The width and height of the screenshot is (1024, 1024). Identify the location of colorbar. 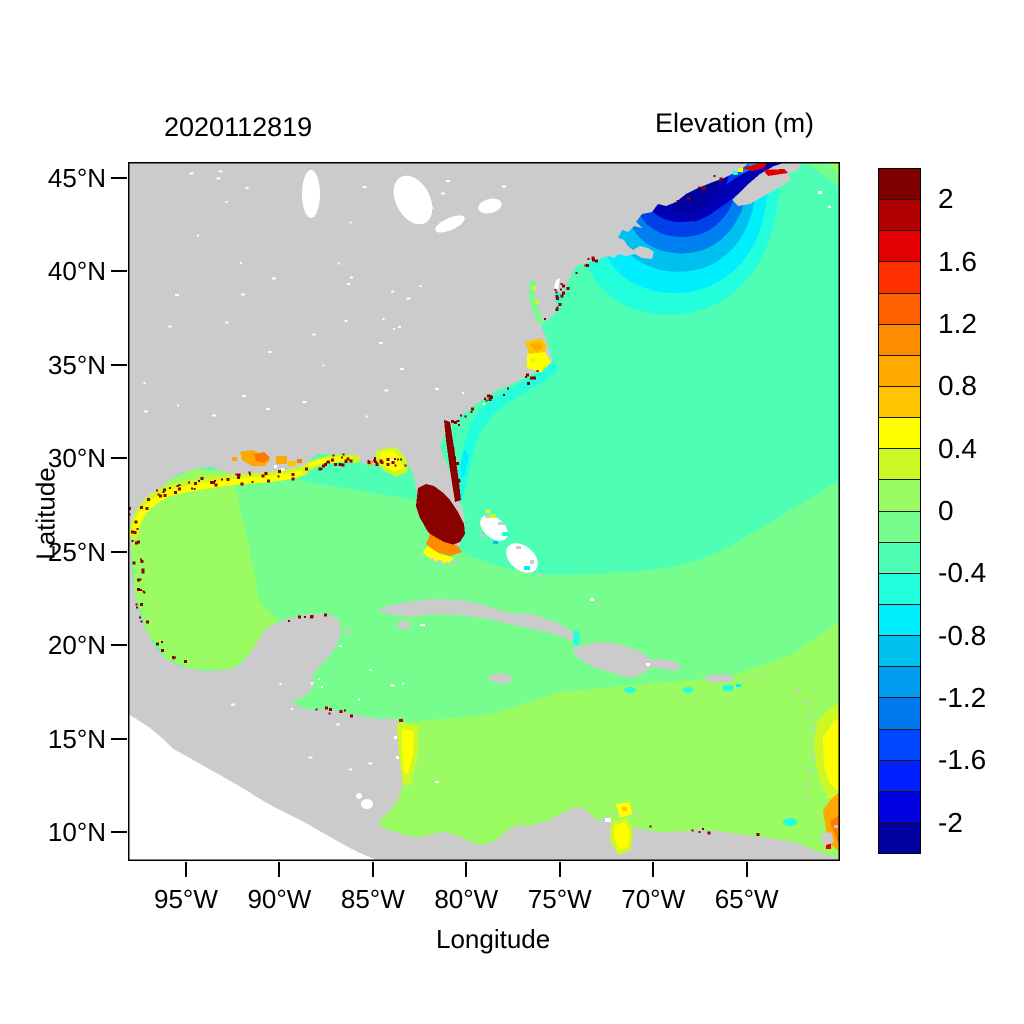
(899, 511).